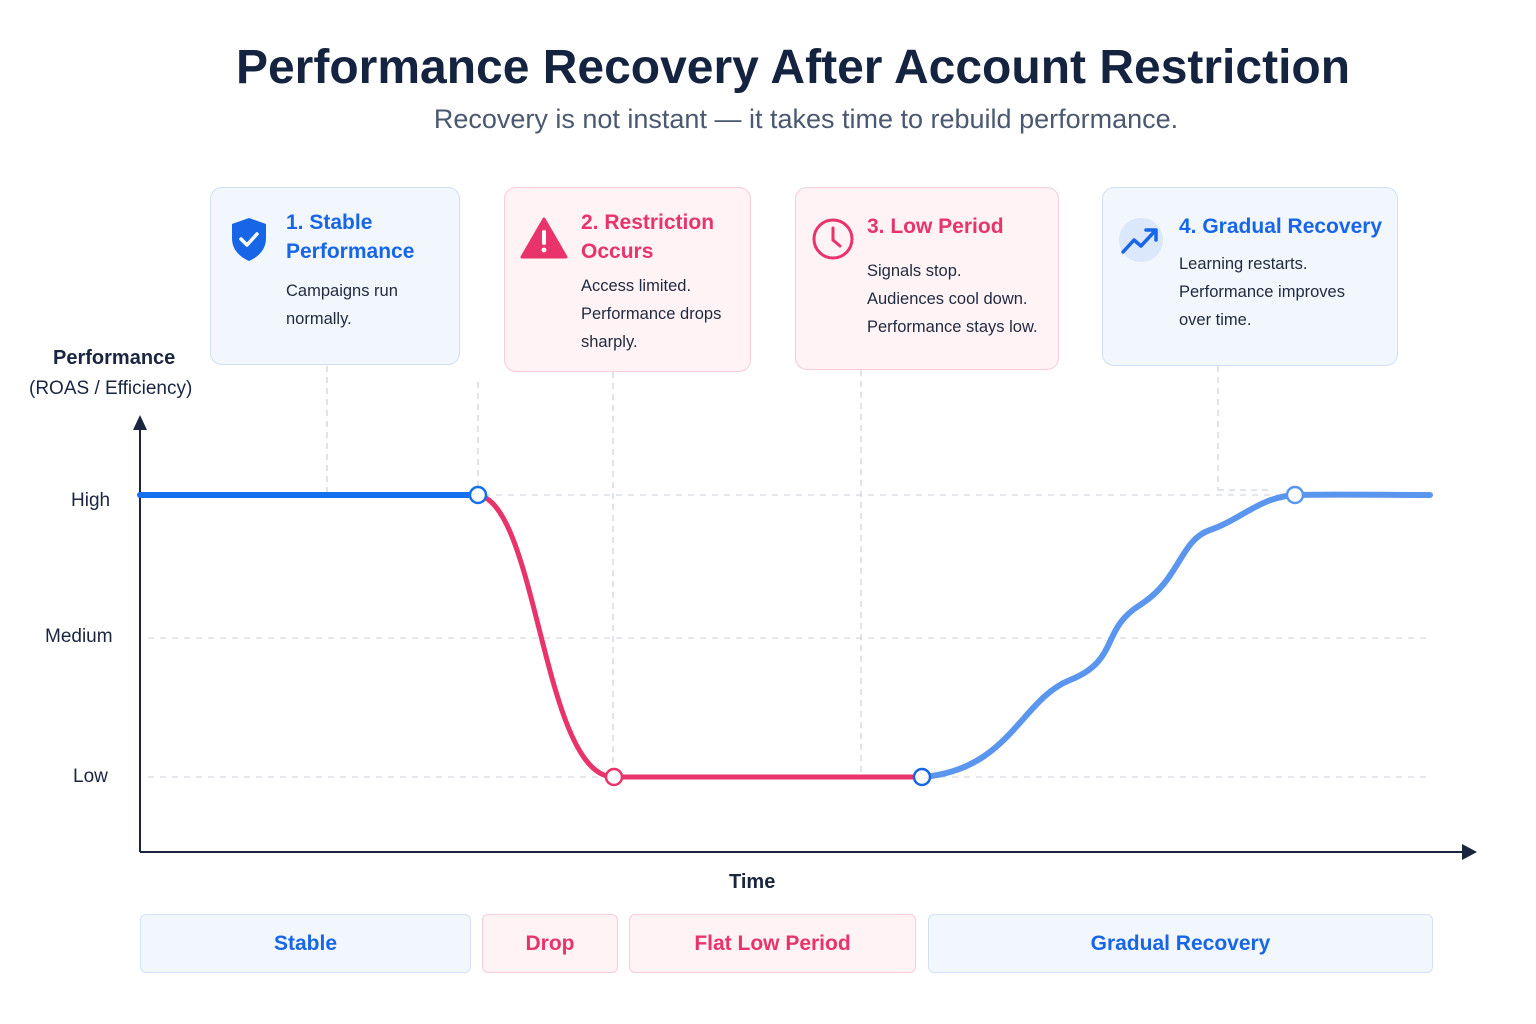 Image resolution: width=1536 pixels, height=1024 pixels. I want to click on shield-check-icon, so click(249, 239).